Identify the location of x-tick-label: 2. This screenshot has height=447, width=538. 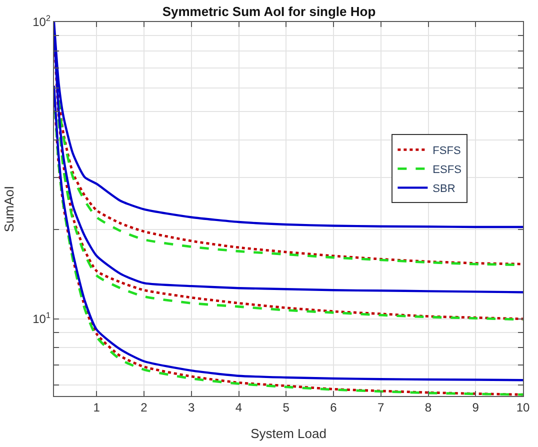
(144, 407).